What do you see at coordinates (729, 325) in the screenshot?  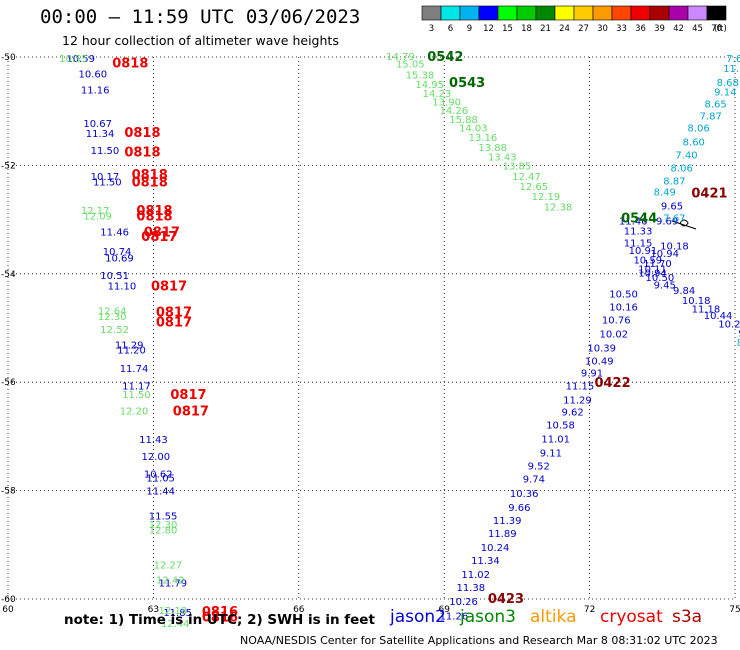 I see `wave-height-label: 10.25` at bounding box center [729, 325].